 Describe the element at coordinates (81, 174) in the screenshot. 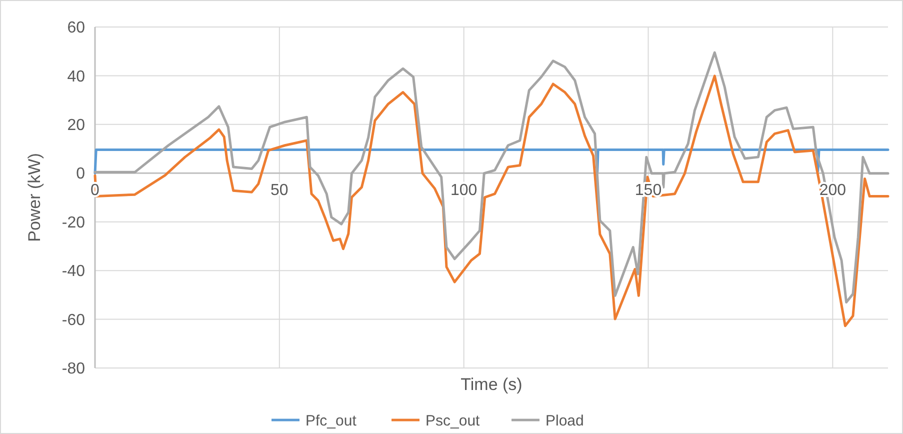

I see `y-tick-label: 0` at that location.